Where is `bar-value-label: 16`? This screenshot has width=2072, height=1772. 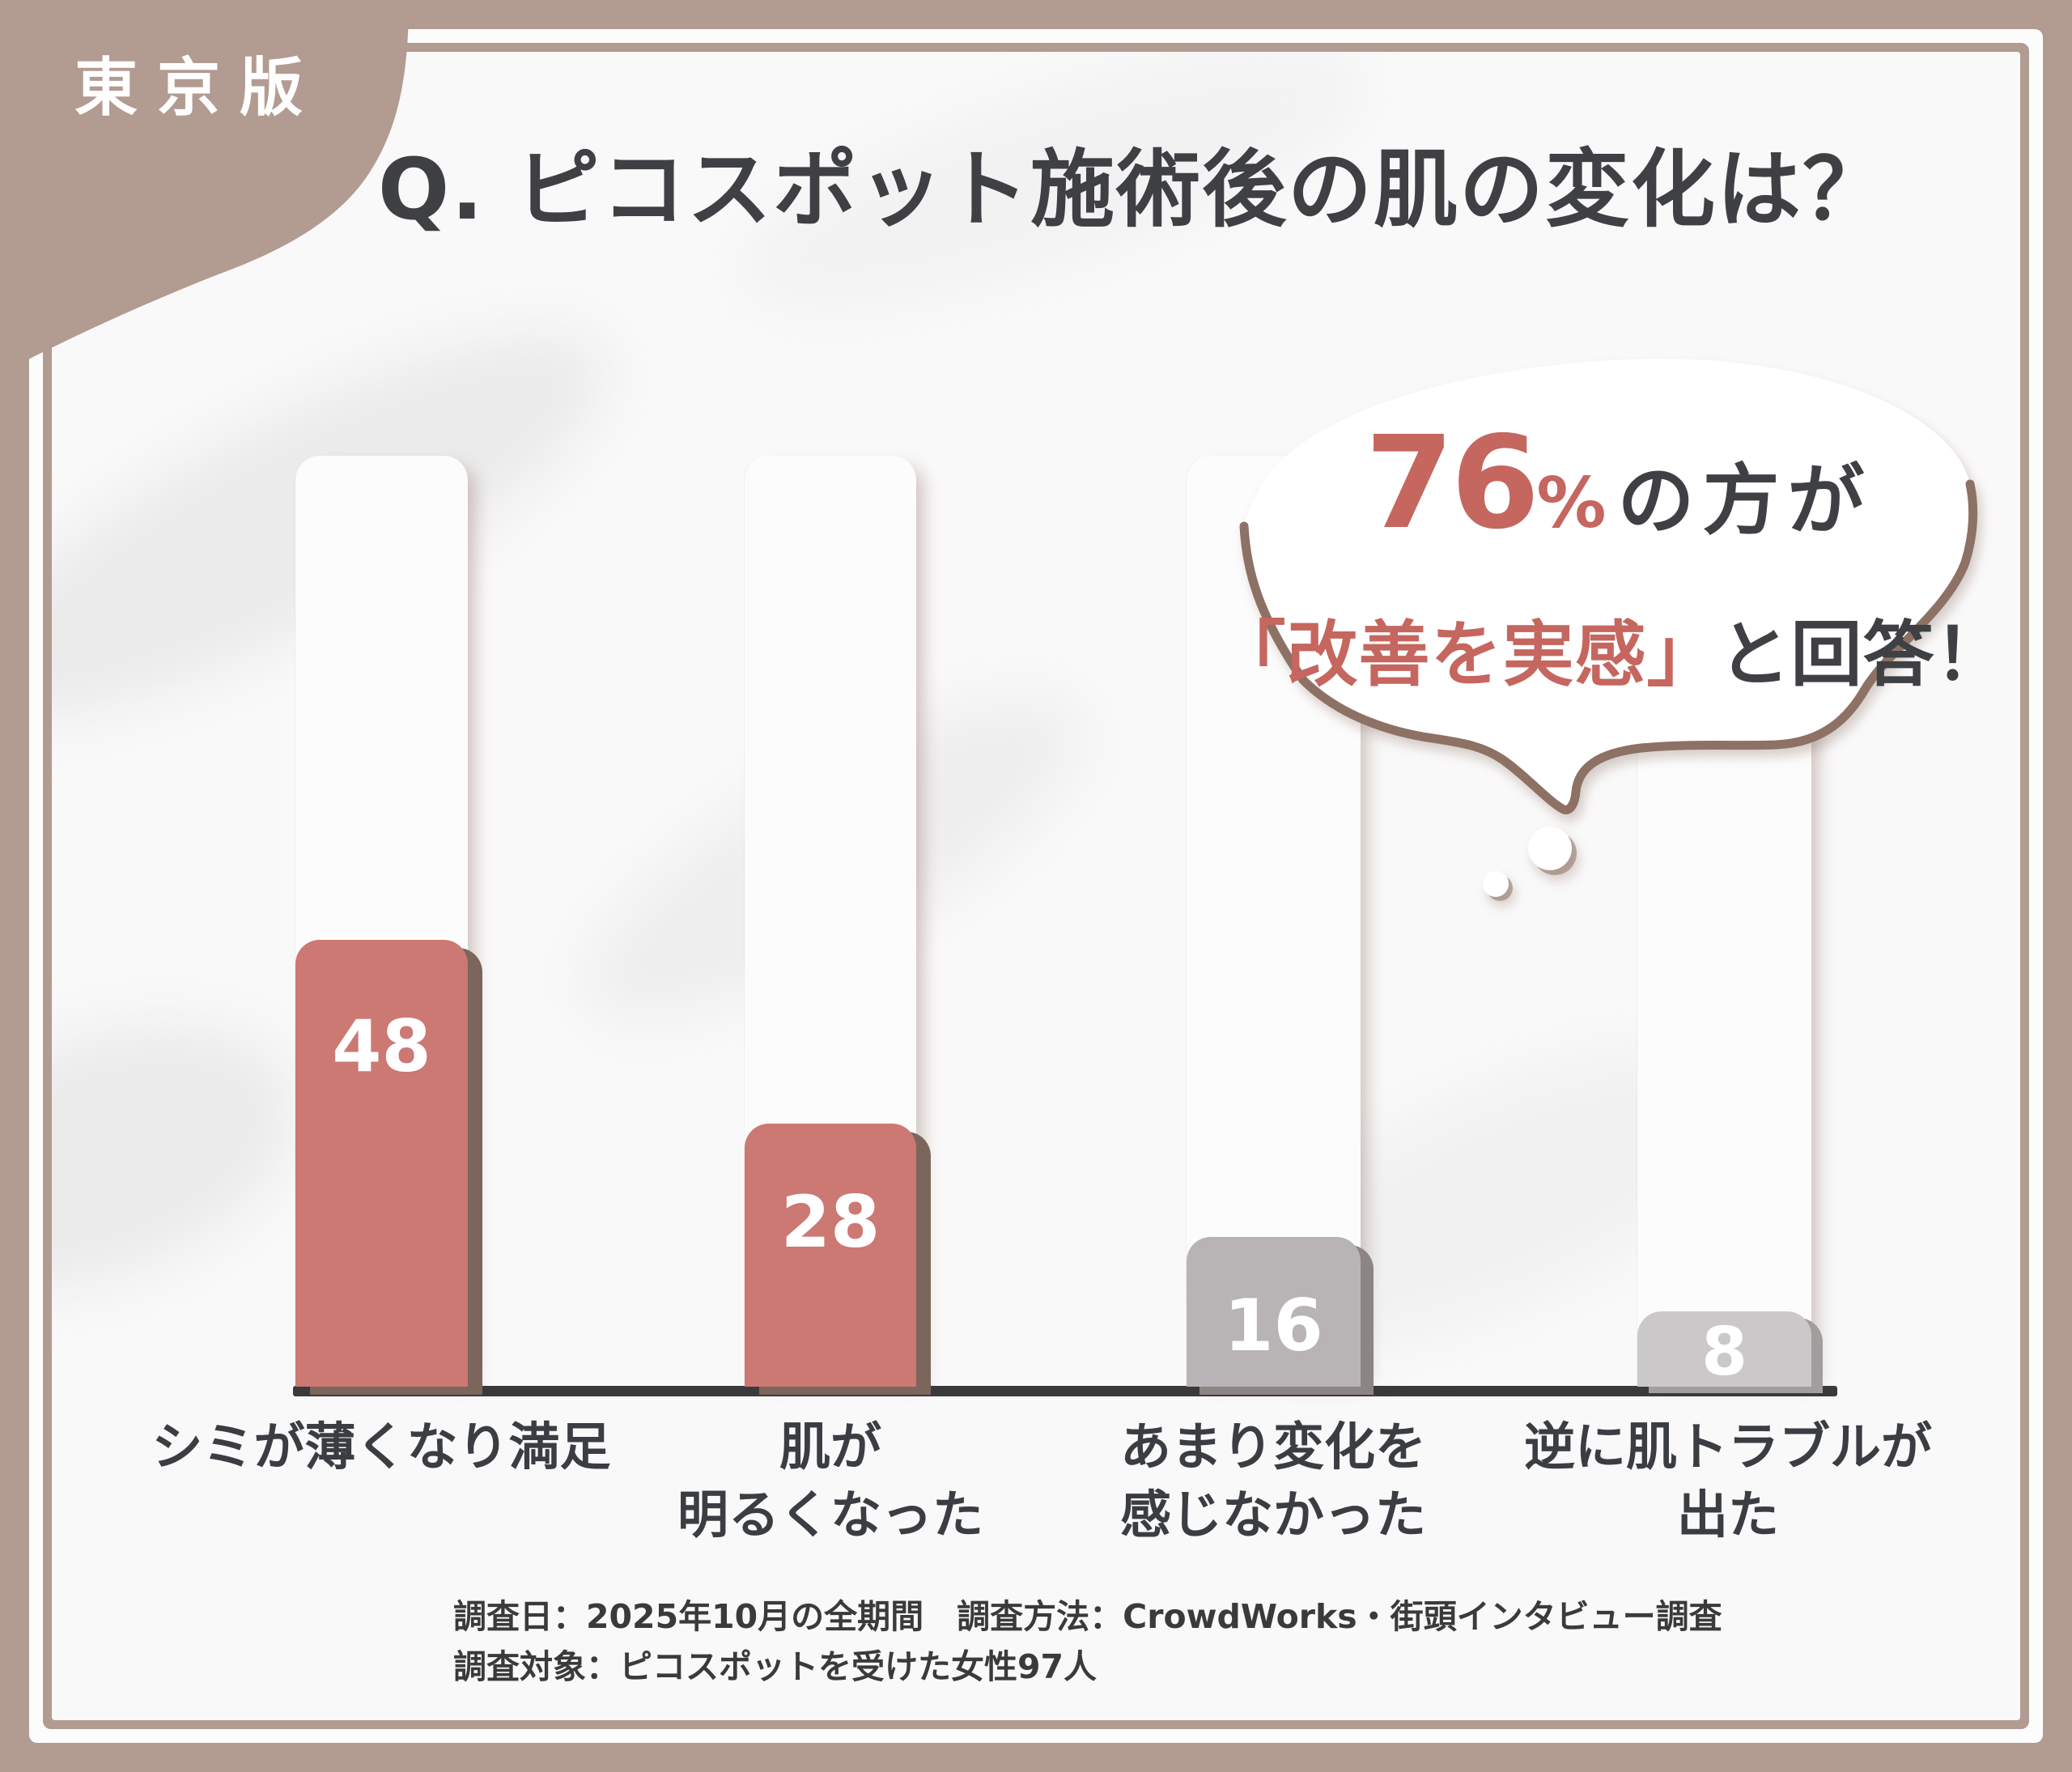 bar-value-label: 16 is located at coordinates (1273, 1326).